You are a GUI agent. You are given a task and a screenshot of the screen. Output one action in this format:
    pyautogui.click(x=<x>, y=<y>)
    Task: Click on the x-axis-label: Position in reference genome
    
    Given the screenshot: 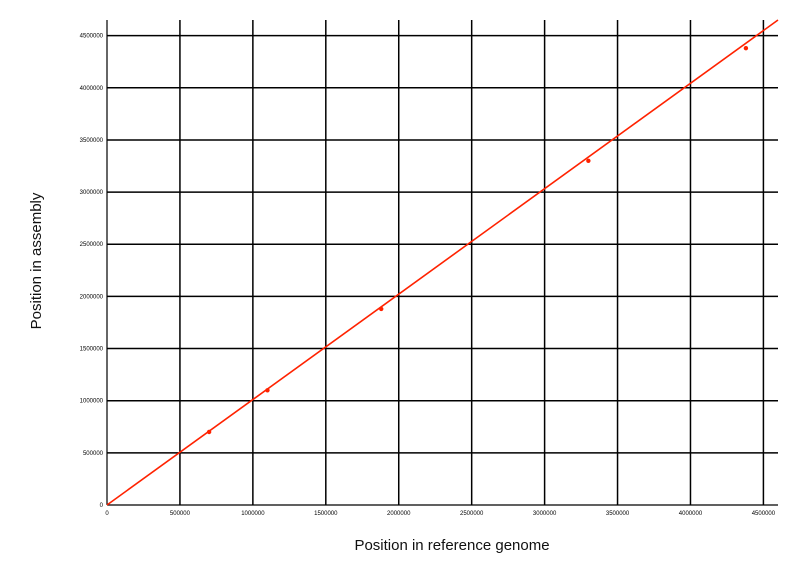 What is the action you would take?
    pyautogui.click(x=451, y=545)
    